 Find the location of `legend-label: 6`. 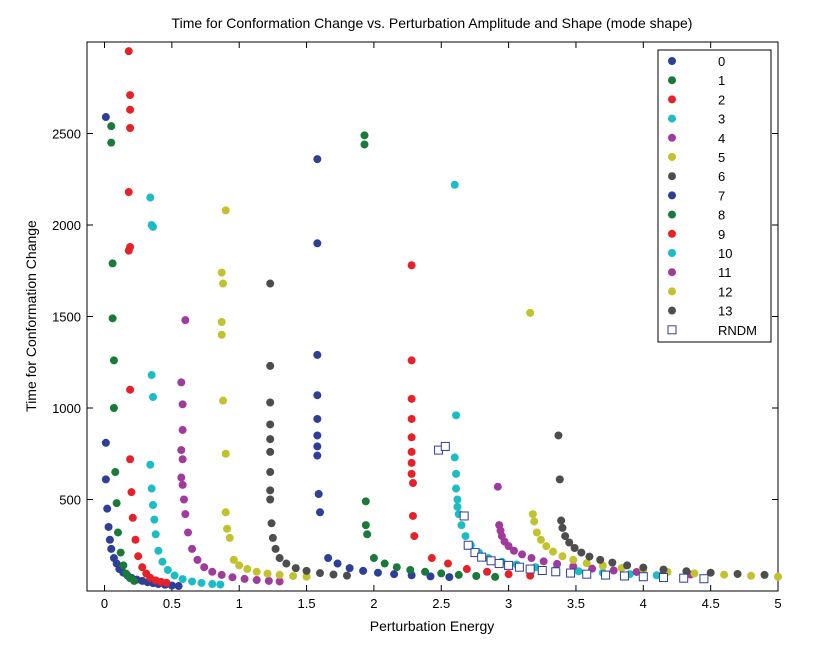

legend-label: 6 is located at coordinates (721, 176).